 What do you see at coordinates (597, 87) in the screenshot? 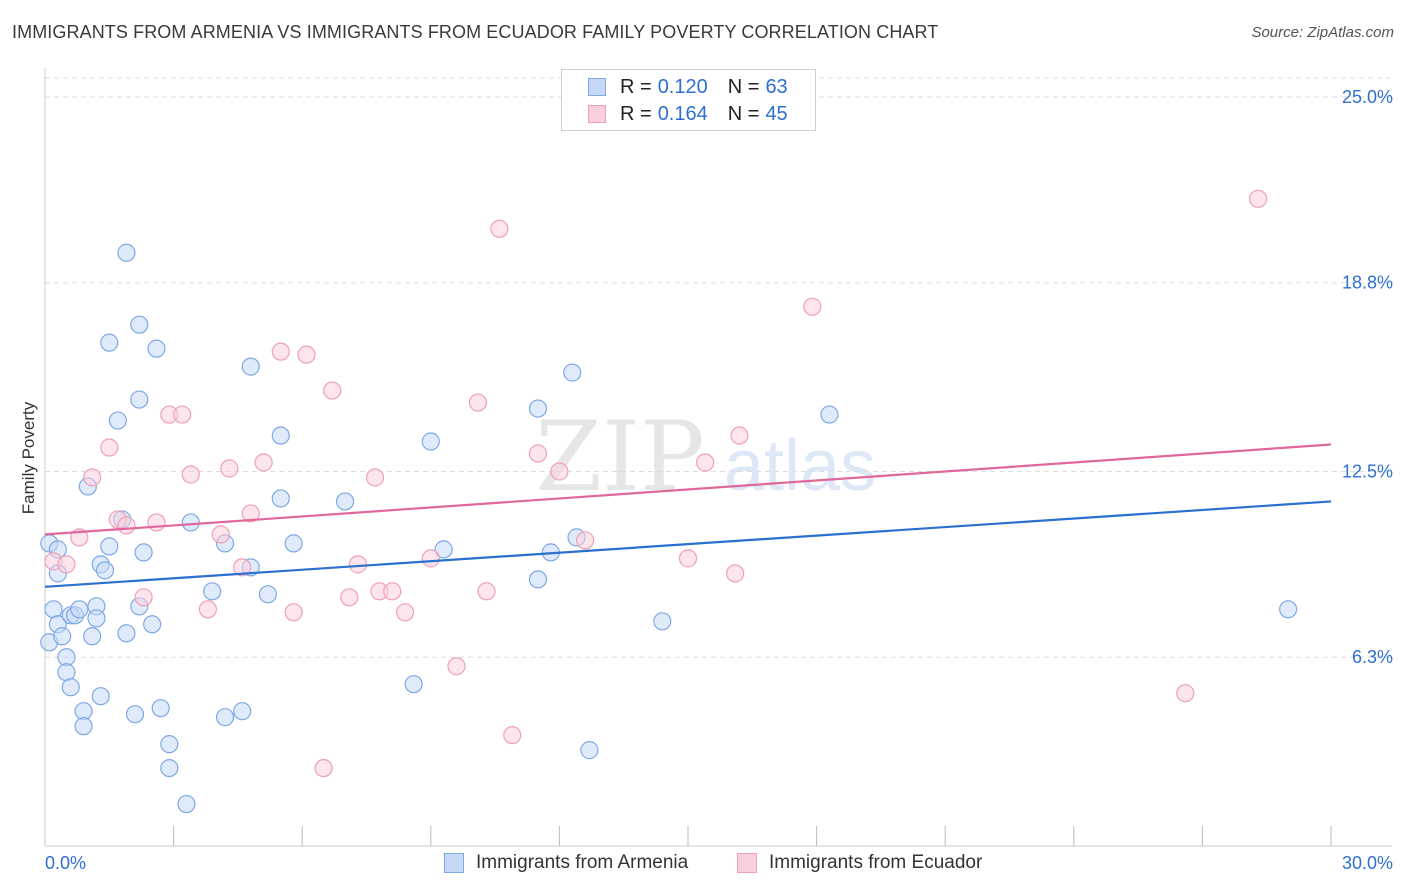
I see `armenia-swatch` at bounding box center [597, 87].